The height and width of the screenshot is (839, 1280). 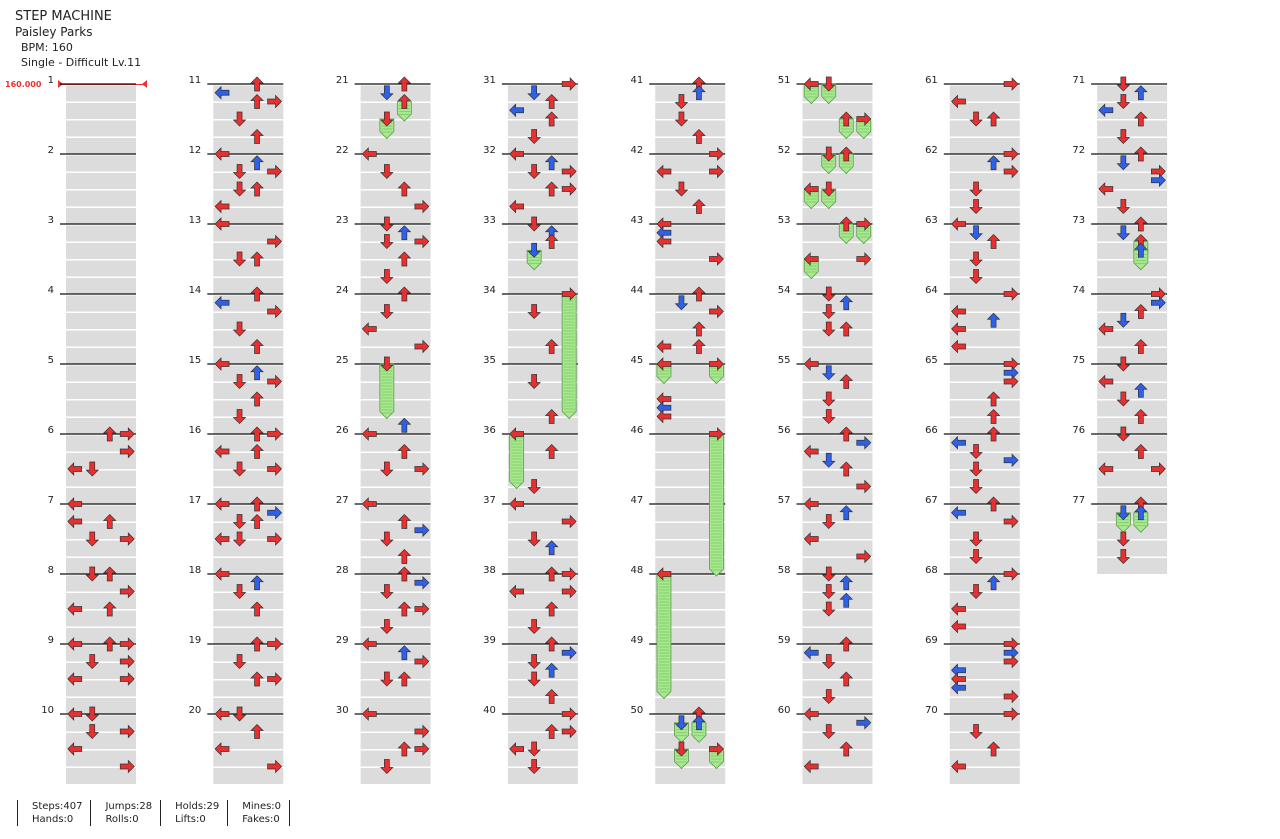 What do you see at coordinates (195, 80) in the screenshot?
I see `measure-number: 11` at bounding box center [195, 80].